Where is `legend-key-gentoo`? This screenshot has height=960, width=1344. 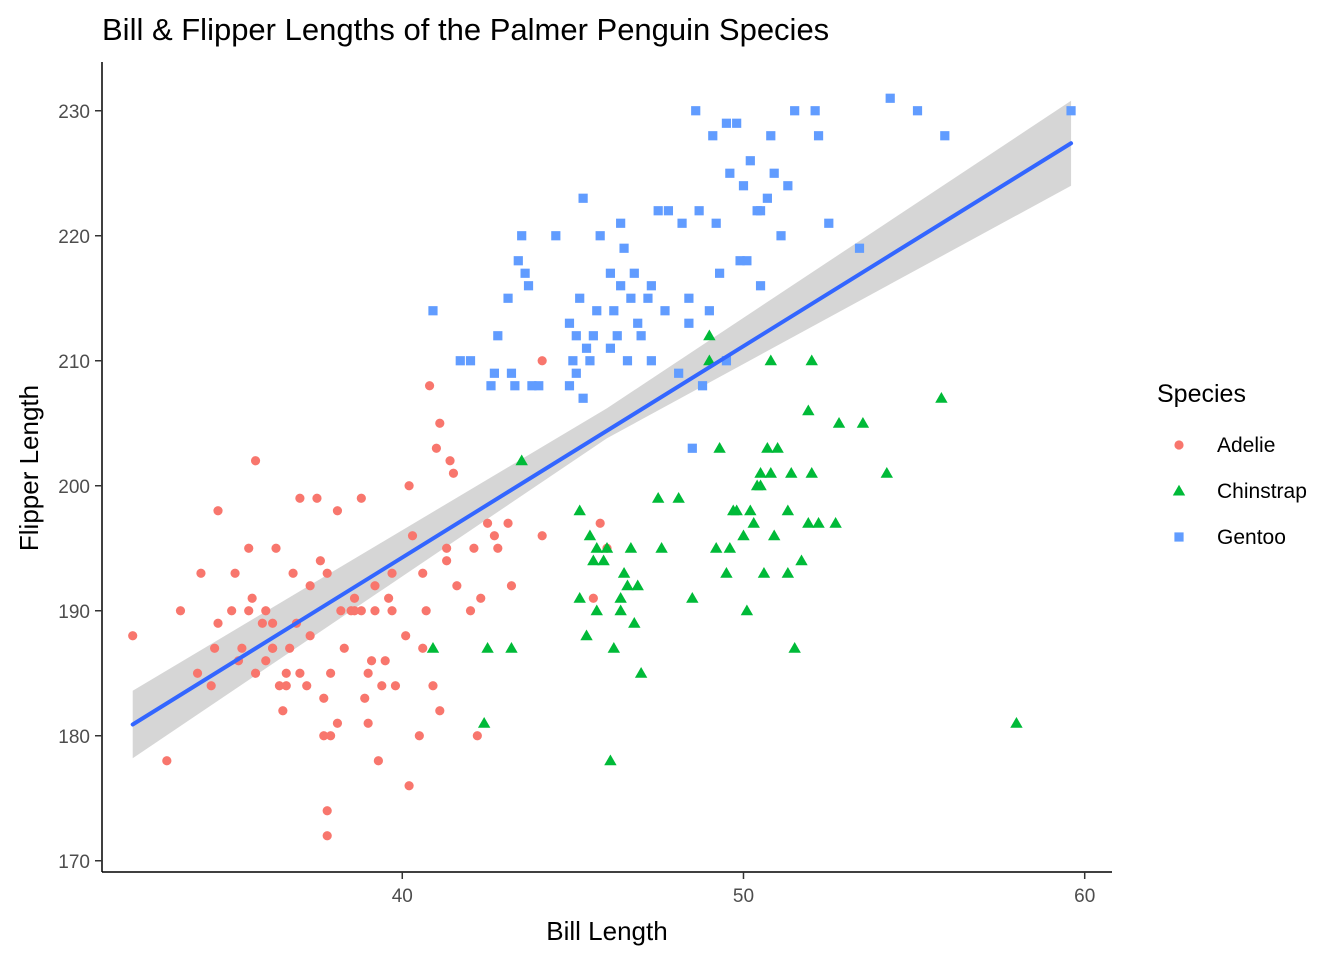
legend-key-gentoo is located at coordinates (1179, 537).